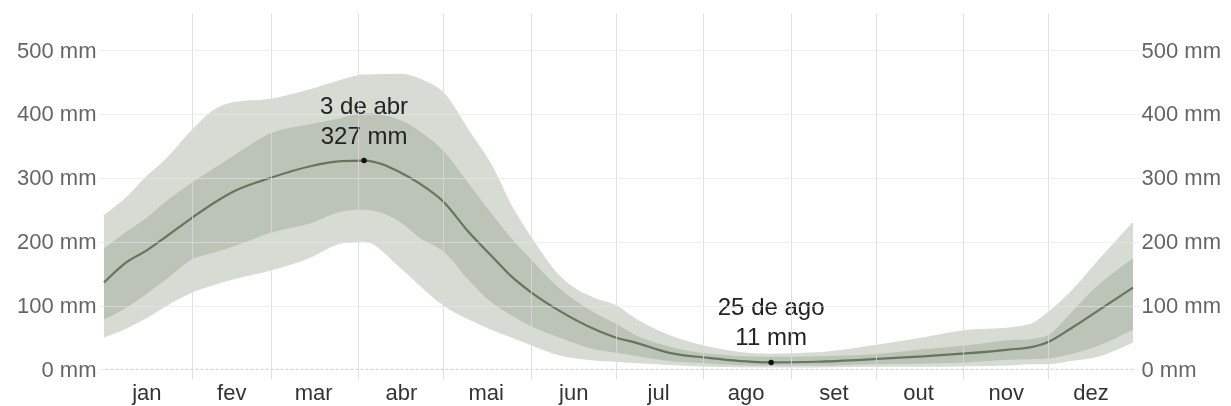  Describe the element at coordinates (771, 322) in the screenshot. I see `annotation: 25 de ago 11 mm` at that location.